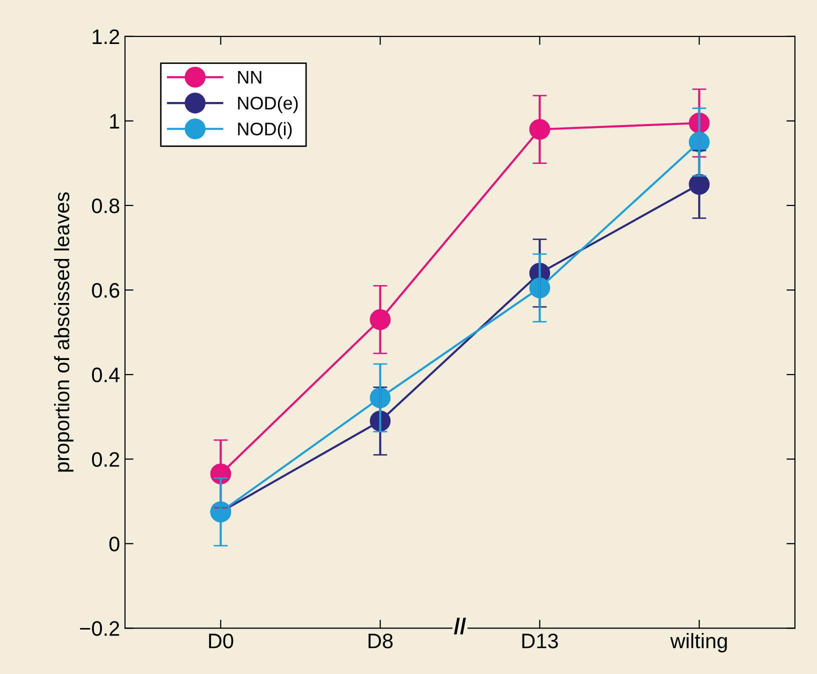 The image size is (817, 674). Describe the element at coordinates (115, 121) in the screenshot. I see `y-tick-label: 1` at that location.